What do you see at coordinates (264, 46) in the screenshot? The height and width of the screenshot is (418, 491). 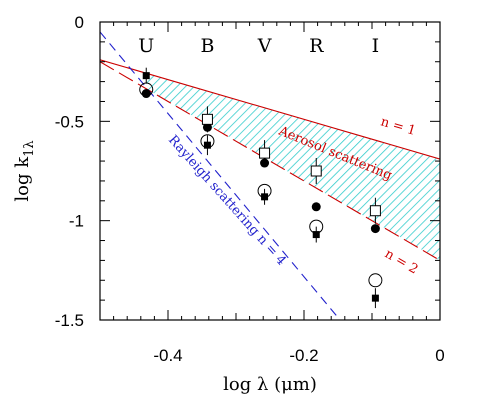 I see `band-label-V: V` at bounding box center [264, 46].